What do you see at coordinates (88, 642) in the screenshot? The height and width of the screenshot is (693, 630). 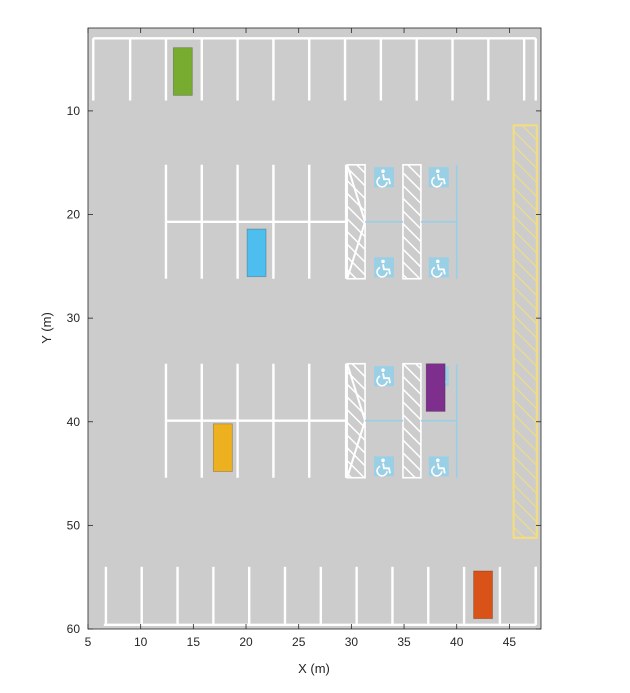 I see `x-tick-label: 5` at bounding box center [88, 642].